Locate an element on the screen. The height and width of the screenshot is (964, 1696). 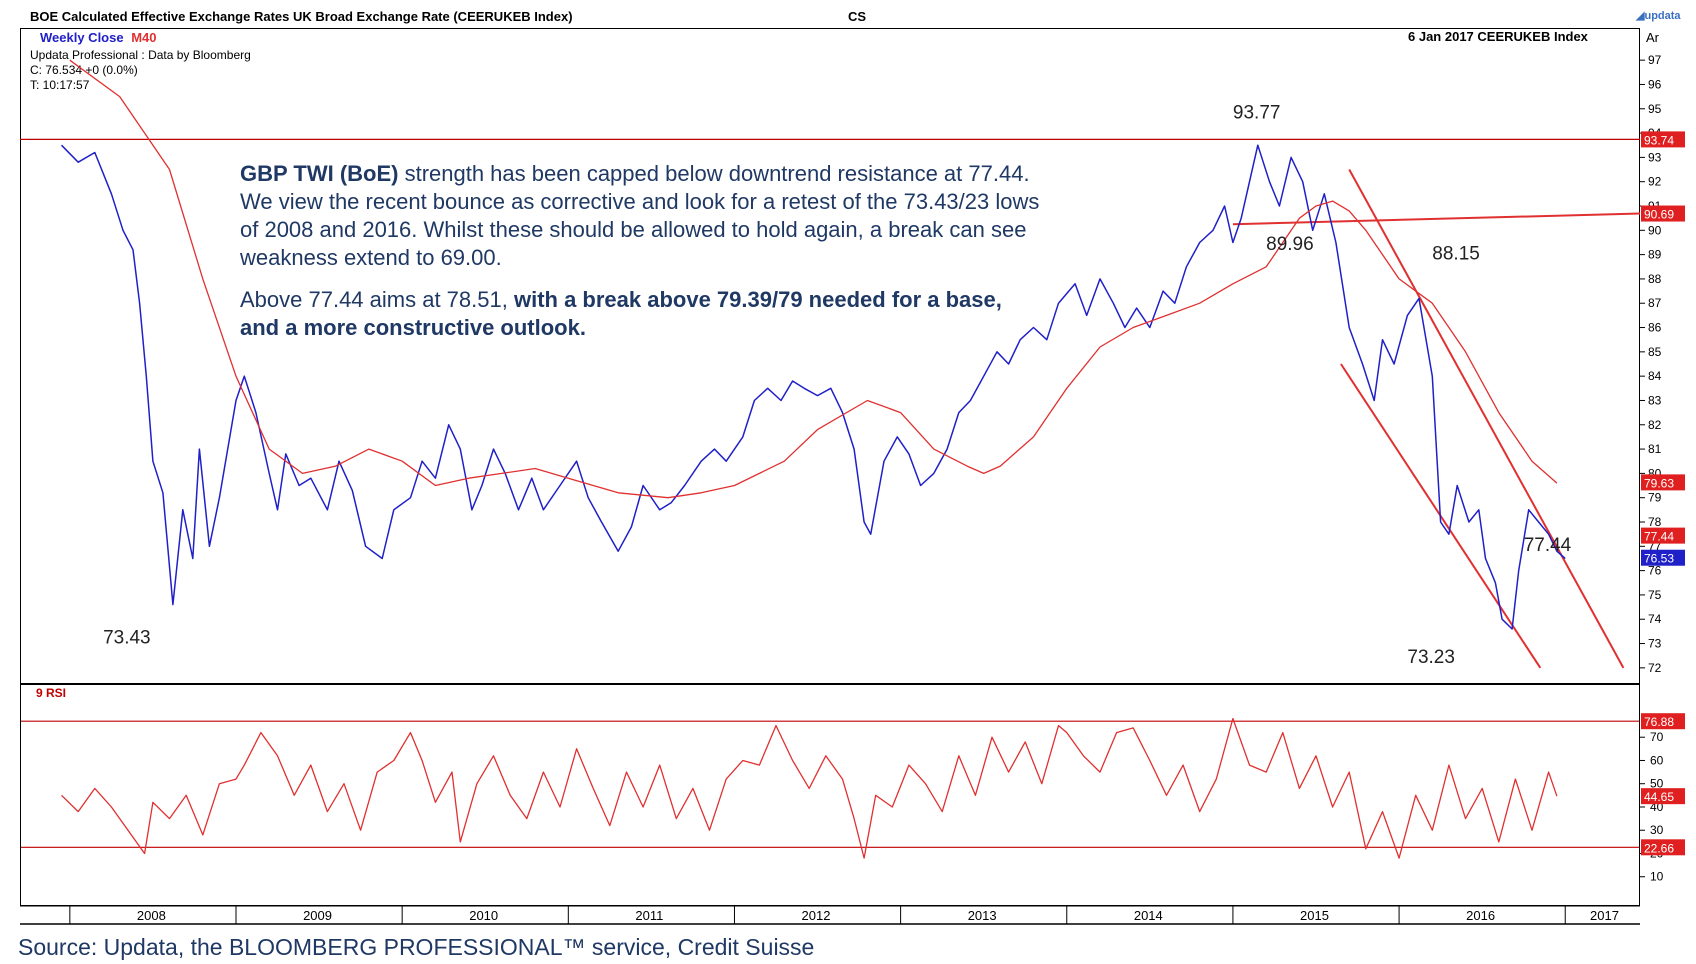
rsi-tick-label-6: 70 is located at coordinates (1657, 737).